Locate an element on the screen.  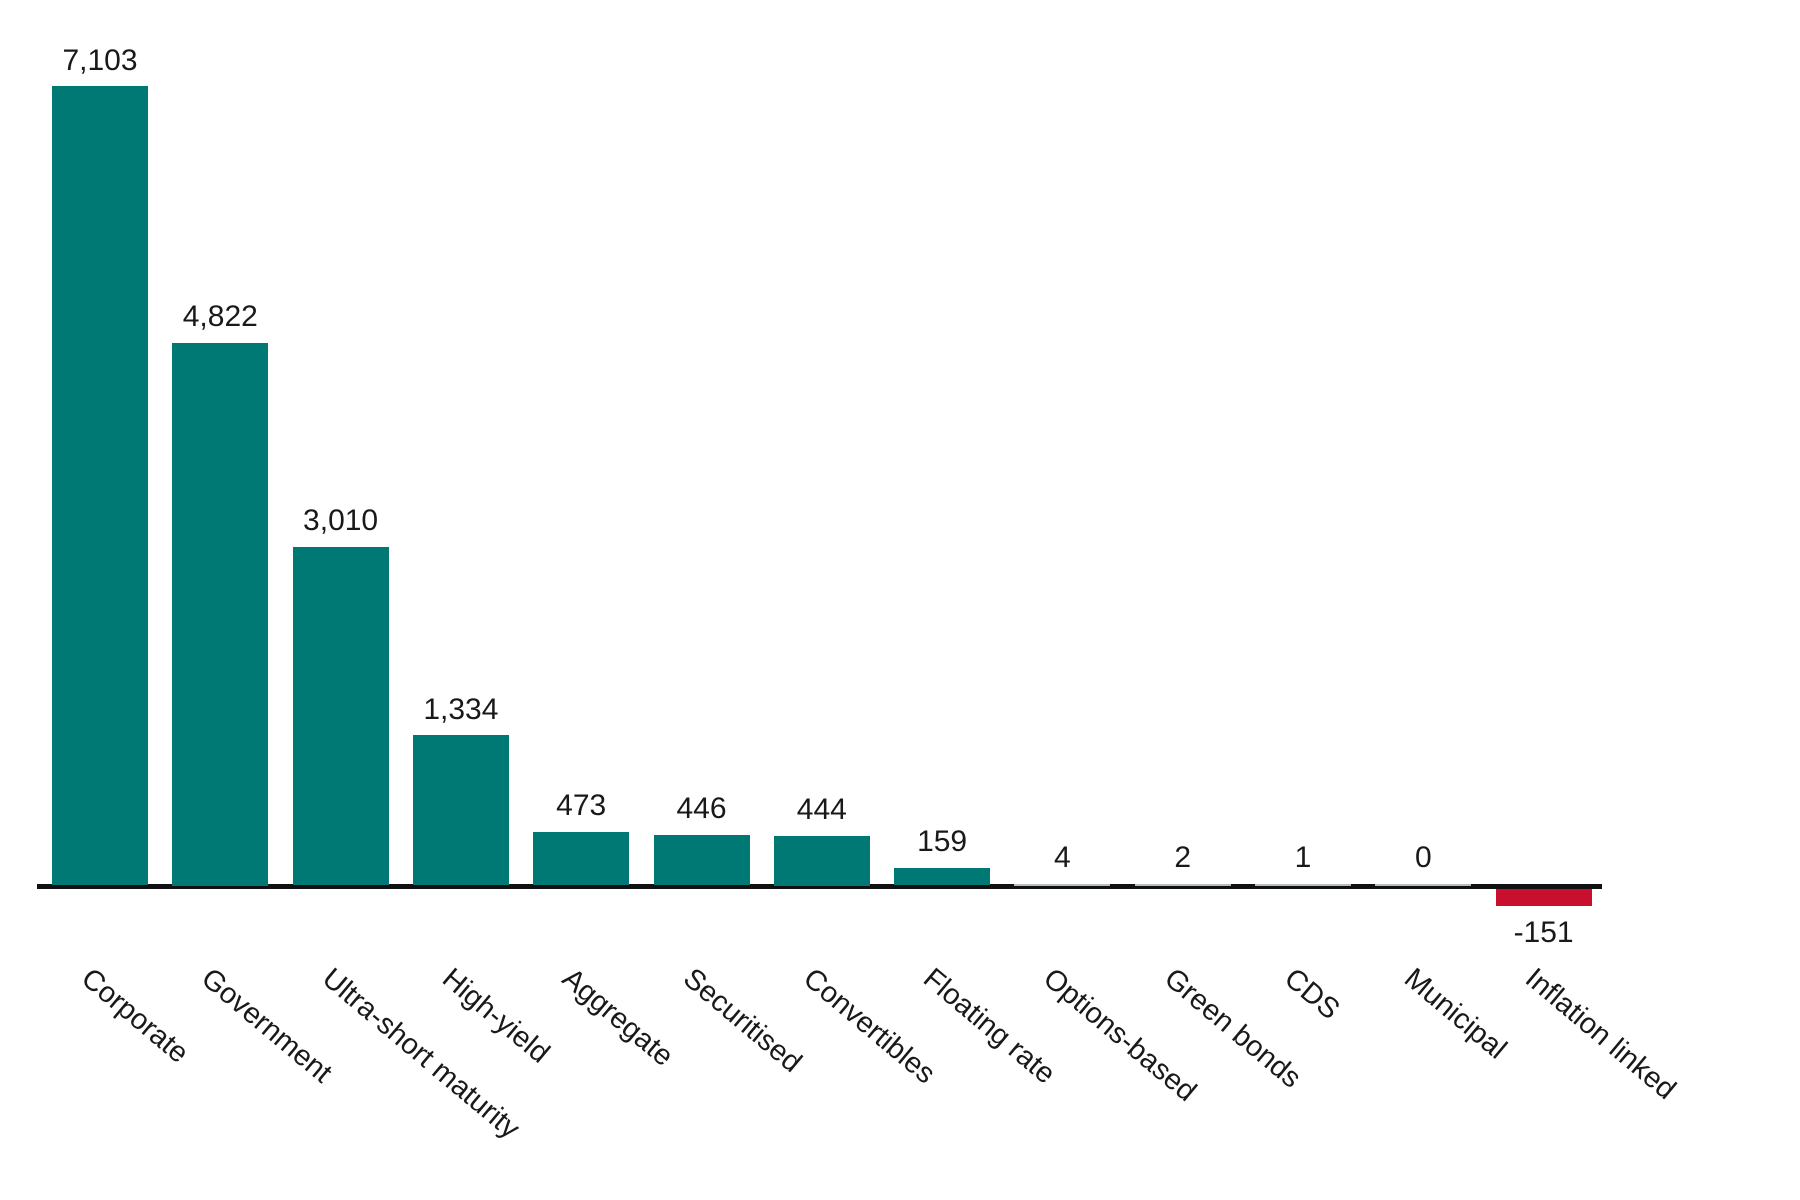
bar-convertibles is located at coordinates (821, 860).